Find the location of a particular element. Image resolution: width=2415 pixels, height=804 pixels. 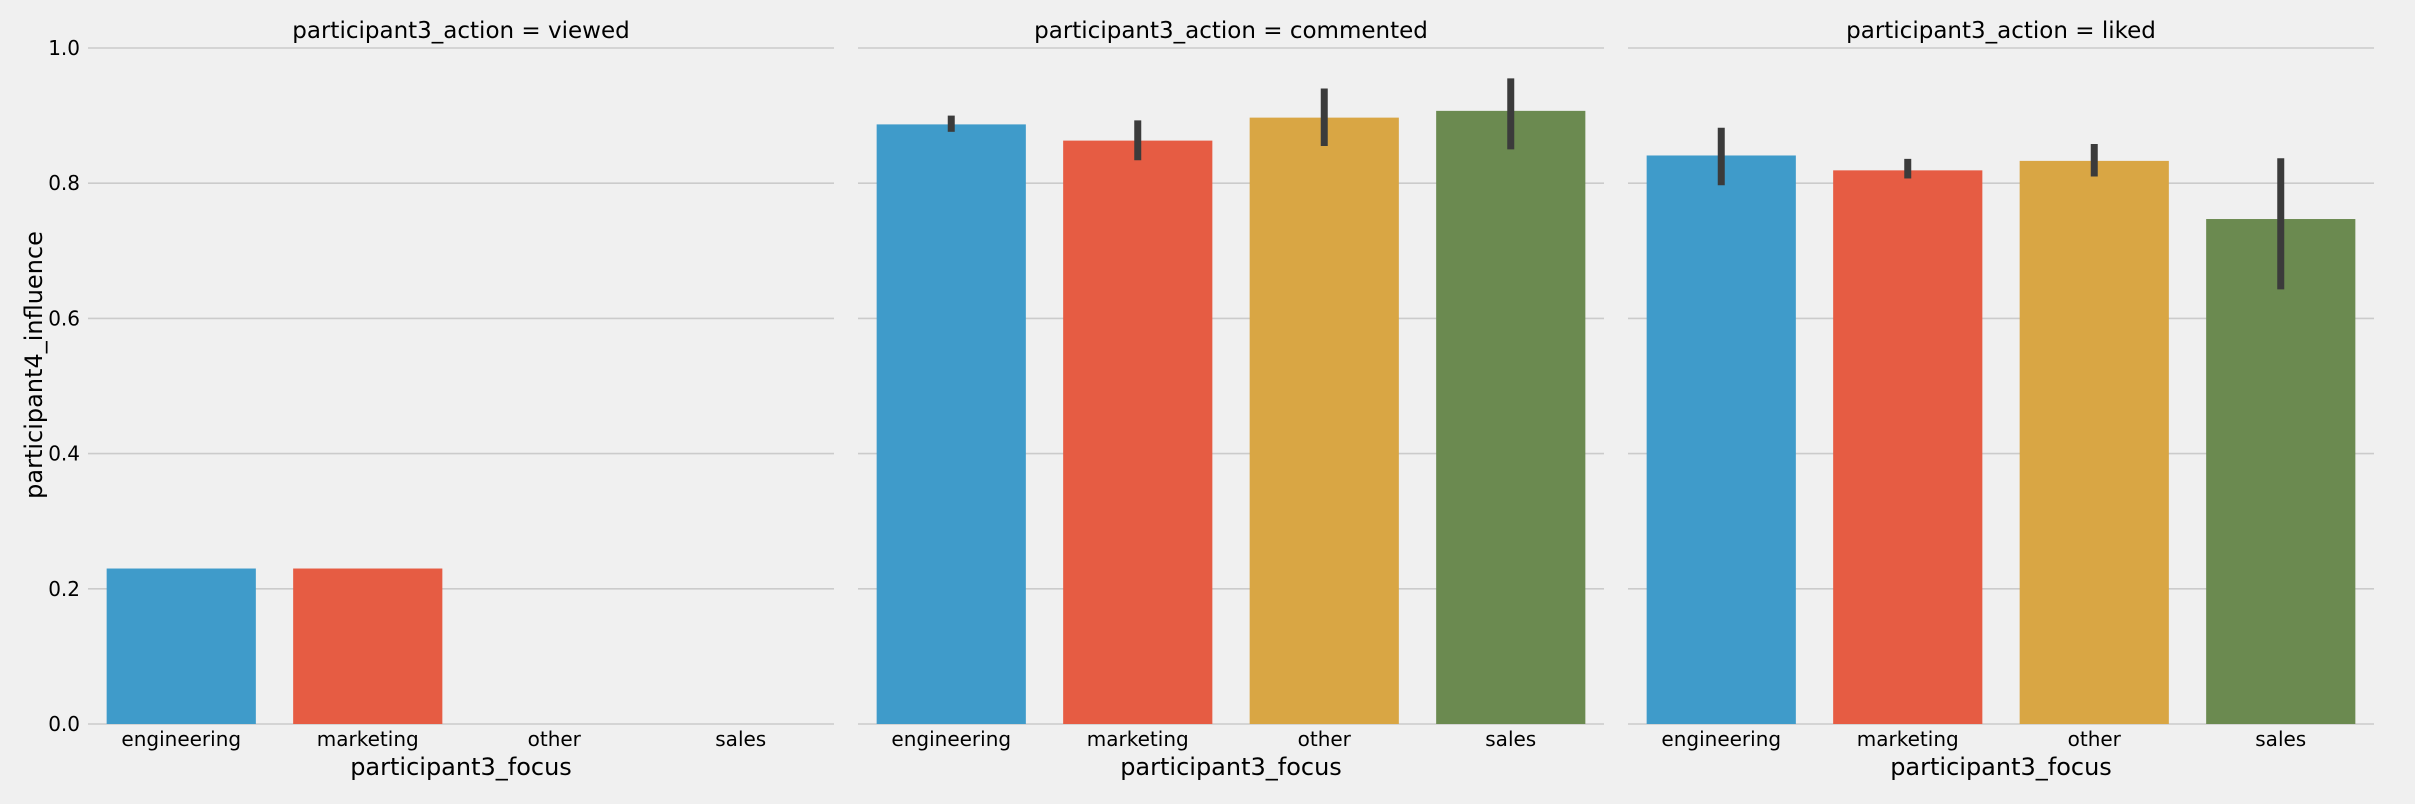

panel-title: participant3_action = liked is located at coordinates (2001, 31).